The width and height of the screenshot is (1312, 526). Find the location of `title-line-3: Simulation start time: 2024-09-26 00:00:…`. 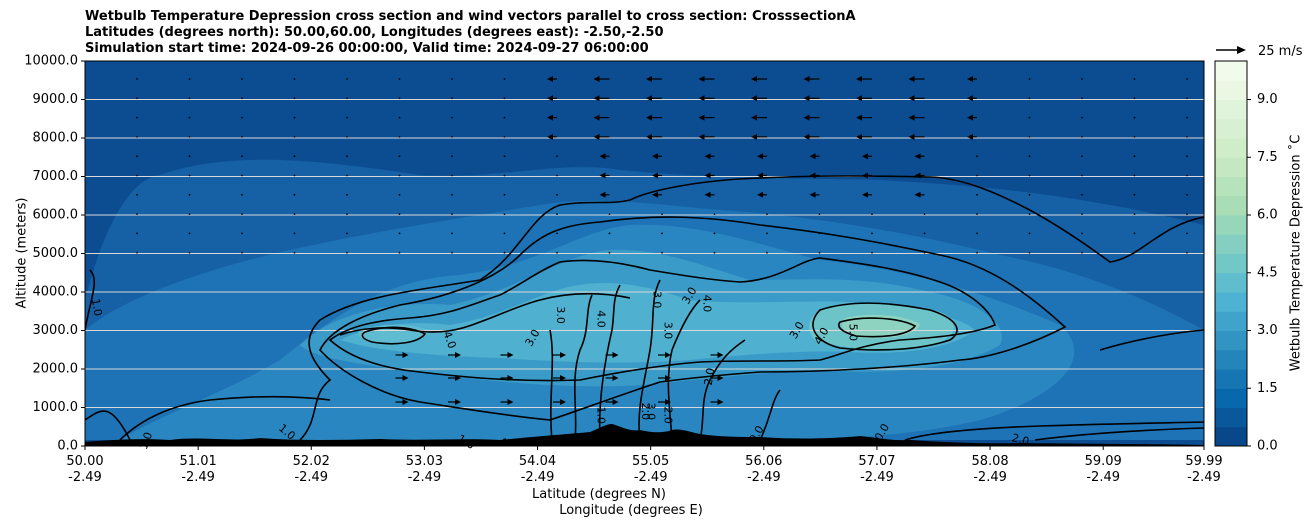

title-line-3: Simulation start time: 2024-09-26 00:00:… is located at coordinates (367, 48).